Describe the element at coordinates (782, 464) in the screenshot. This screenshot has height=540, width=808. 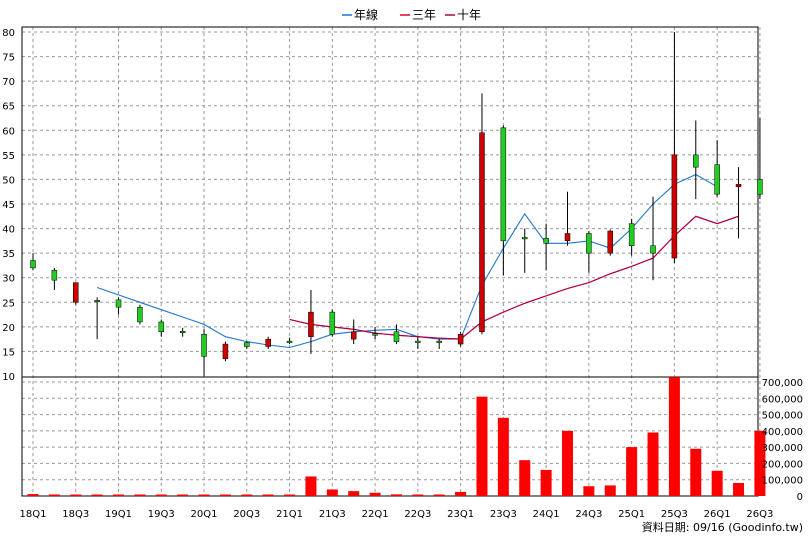
I see `volume-tick-label: 200,000` at that location.